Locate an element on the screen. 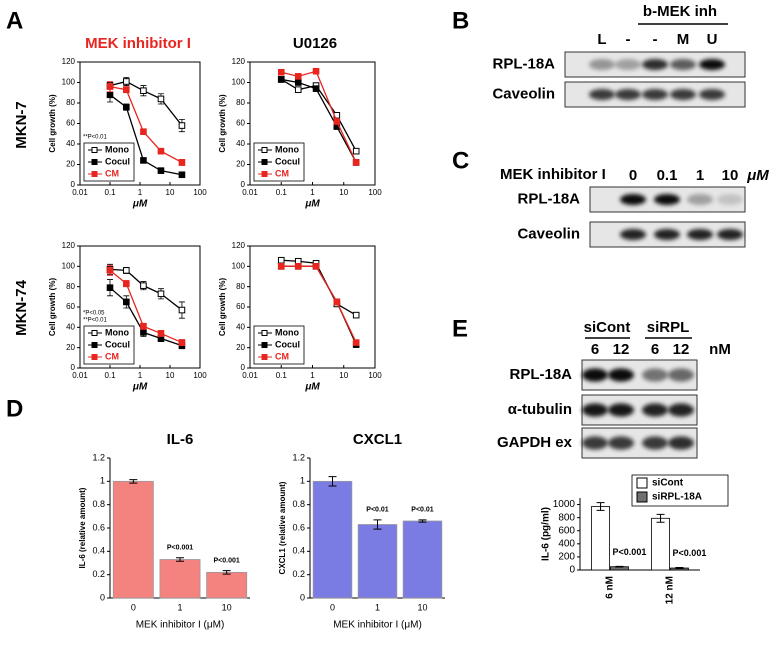 The height and width of the screenshot is (665, 771). y-tick-label: 1000 is located at coordinates (564, 504).